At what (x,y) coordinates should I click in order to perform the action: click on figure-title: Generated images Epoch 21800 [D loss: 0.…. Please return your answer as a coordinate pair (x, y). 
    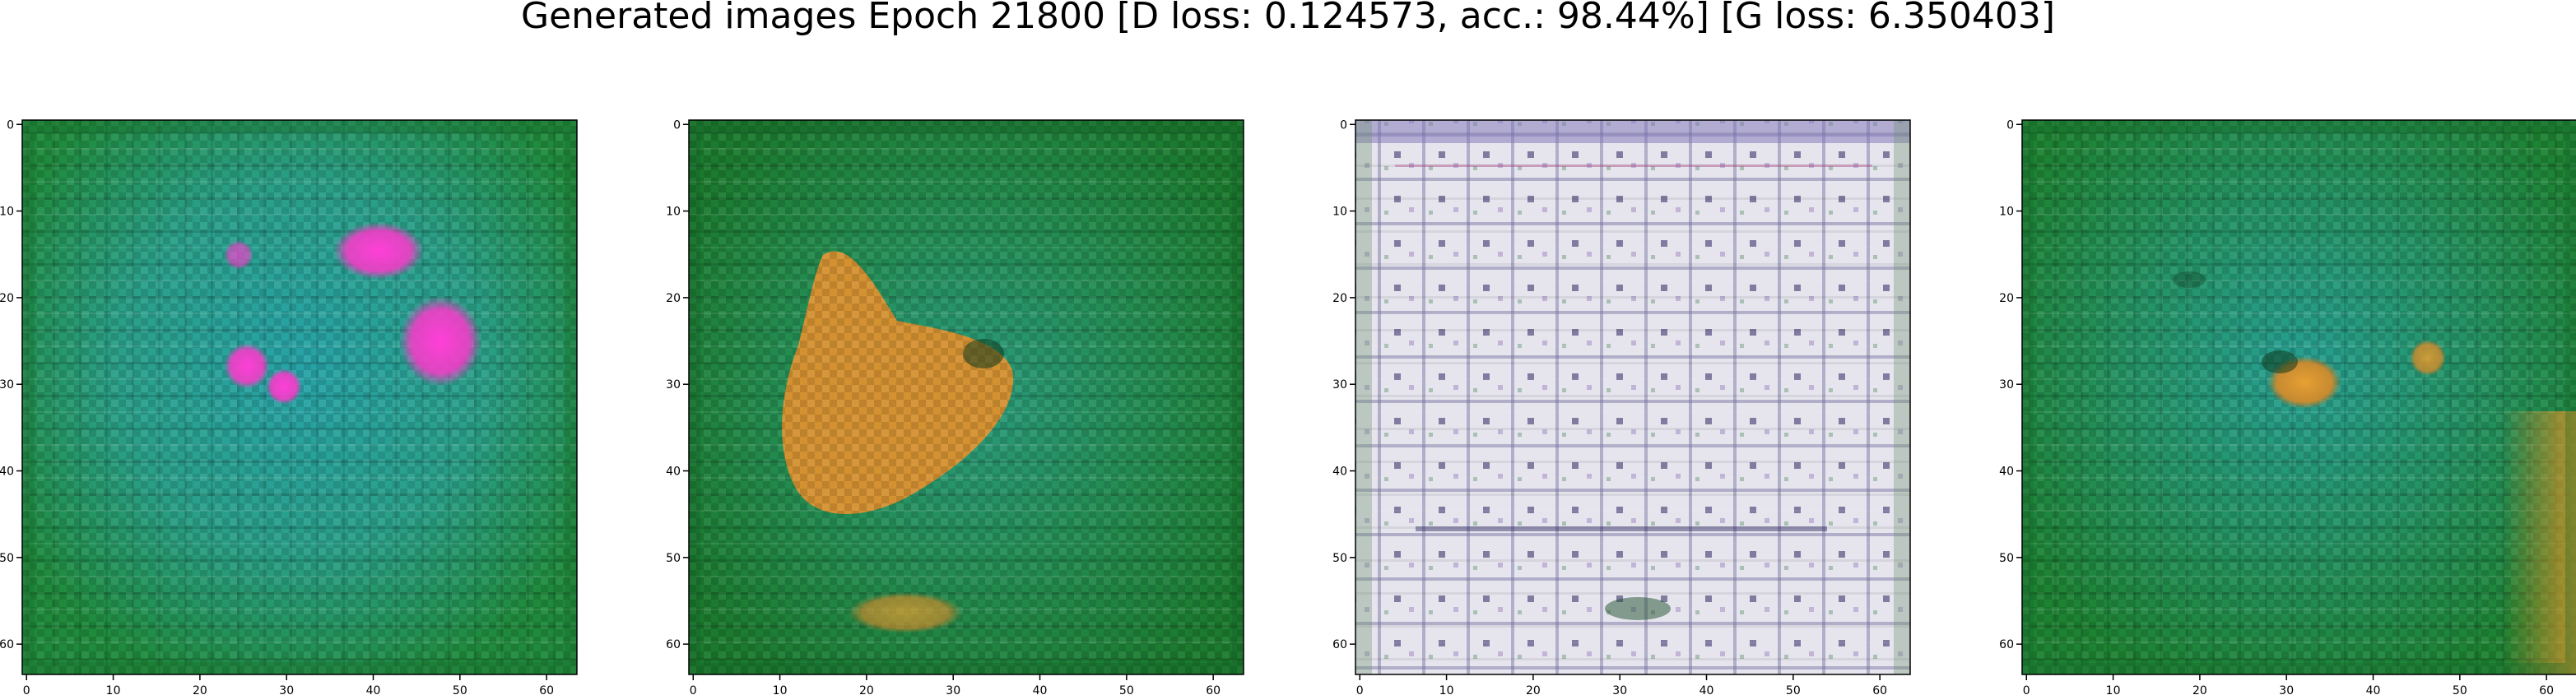
    Looking at the image, I should click on (1288, 18).